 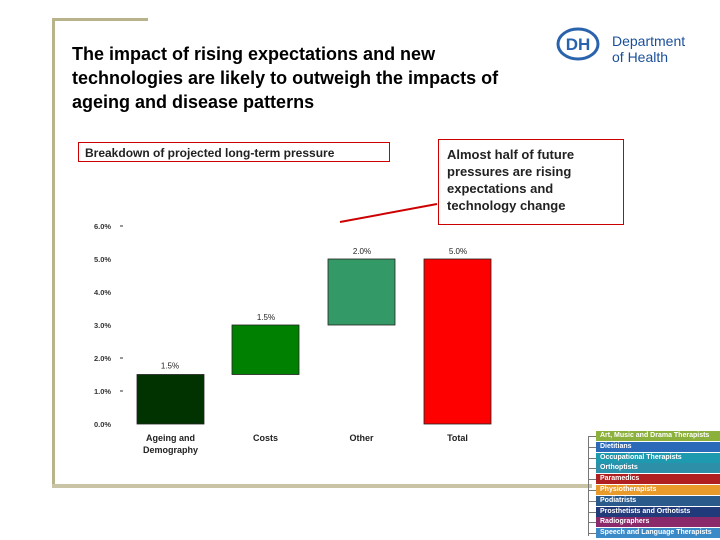 What do you see at coordinates (588, 486) in the screenshot?
I see `profession-list-stem` at bounding box center [588, 486].